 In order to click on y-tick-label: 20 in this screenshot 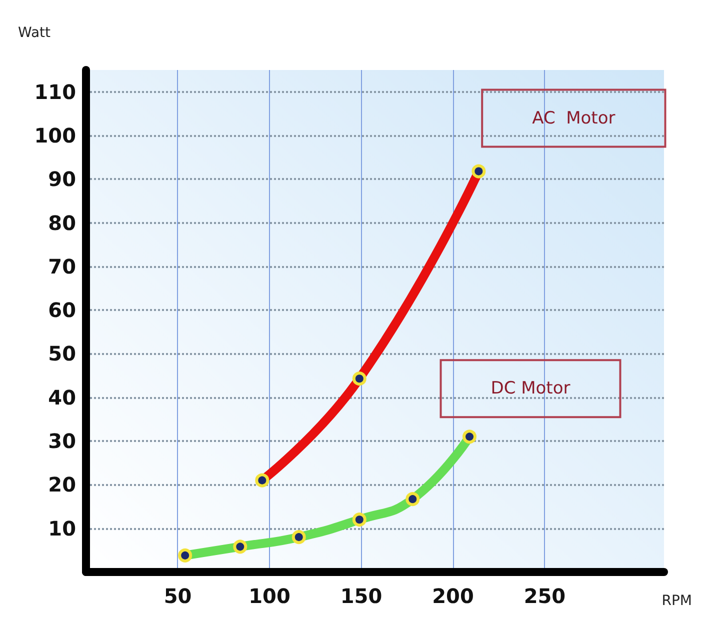, I will do `click(62, 484)`.